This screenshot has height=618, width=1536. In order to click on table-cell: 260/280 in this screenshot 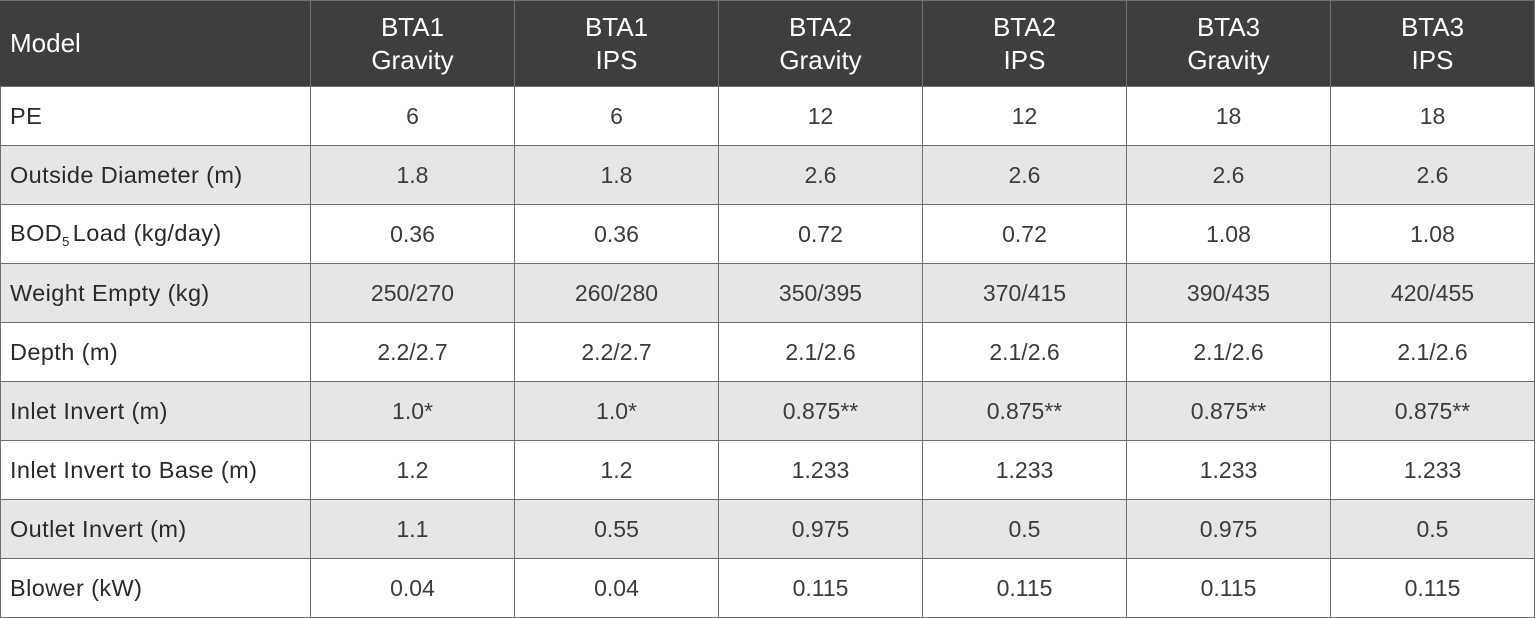, I will do `click(616, 293)`.